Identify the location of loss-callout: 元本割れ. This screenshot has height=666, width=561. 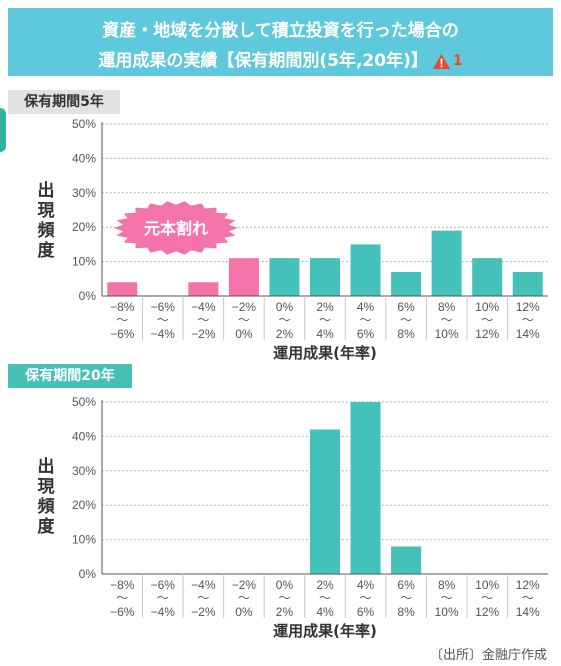
(176, 228).